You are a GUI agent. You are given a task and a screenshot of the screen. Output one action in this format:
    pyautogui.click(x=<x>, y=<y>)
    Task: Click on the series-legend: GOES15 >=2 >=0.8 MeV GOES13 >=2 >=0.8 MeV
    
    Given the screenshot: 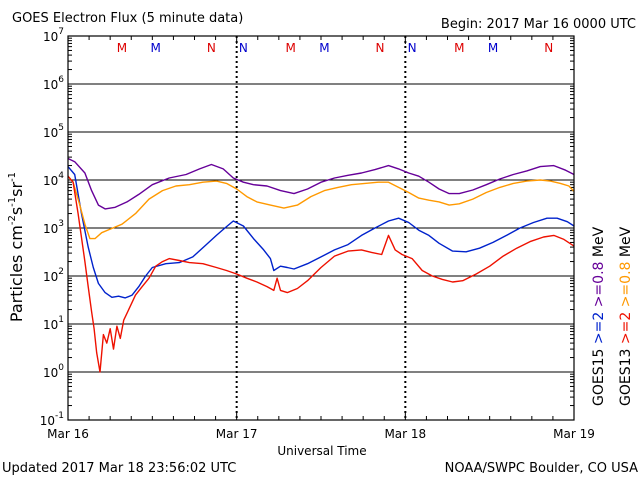 What is the action you would take?
    pyautogui.click(x=612, y=316)
    